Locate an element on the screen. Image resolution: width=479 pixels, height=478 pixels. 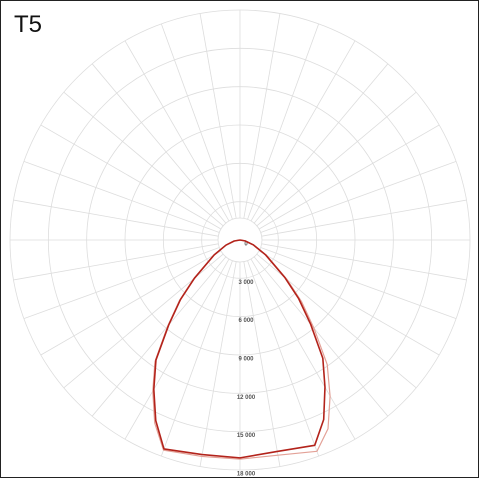
r-tick-label: 15 000 is located at coordinates (246, 436).